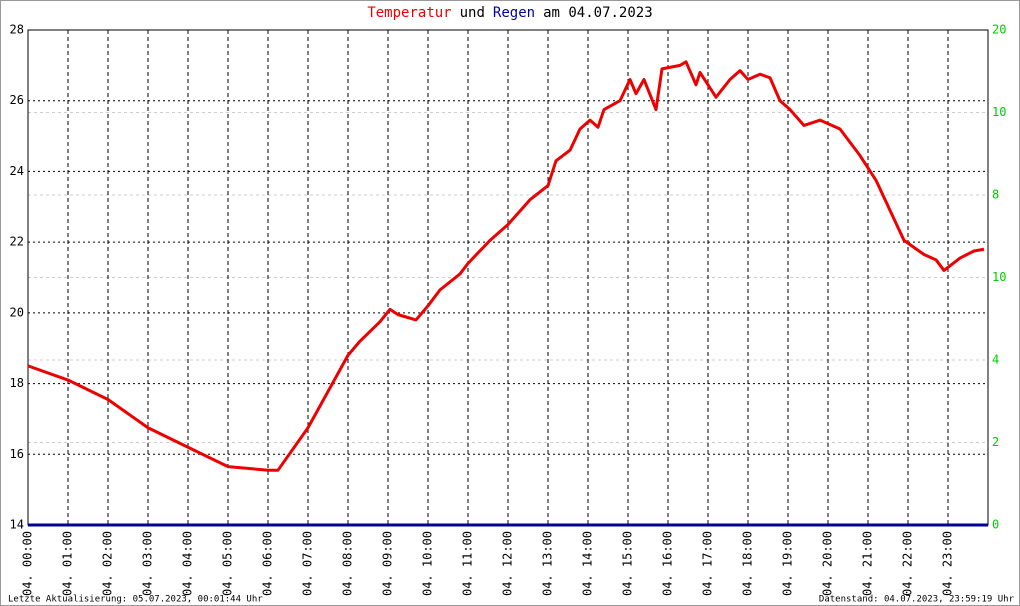 Image resolution: width=1020 pixels, height=606 pixels. I want to click on y-tick-label: 28, so click(17, 30).